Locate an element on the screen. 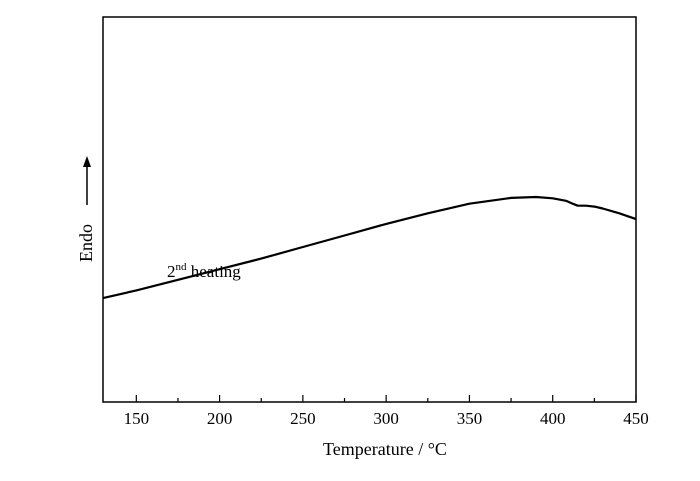 The image size is (700, 481). x-tick-label: 400 is located at coordinates (553, 418).